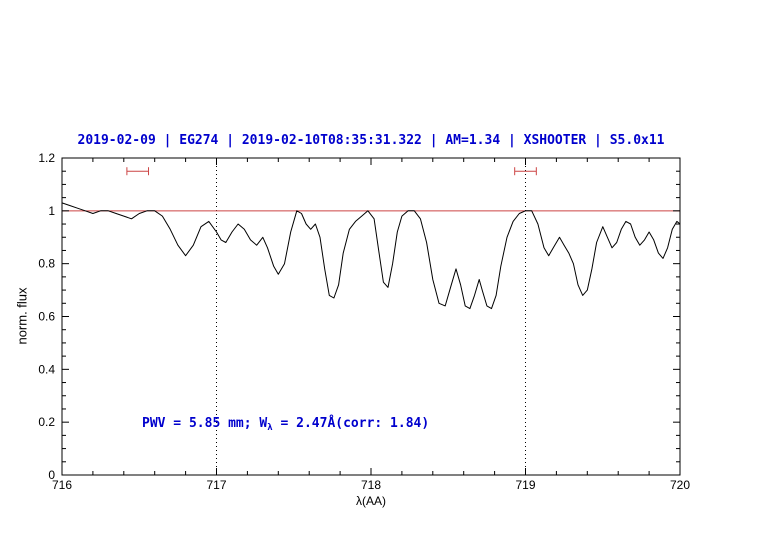 The height and width of the screenshot is (542, 782). I want to click on pwv-annotation-prefix: PWV = 5.85 mm; W, so click(205, 423).